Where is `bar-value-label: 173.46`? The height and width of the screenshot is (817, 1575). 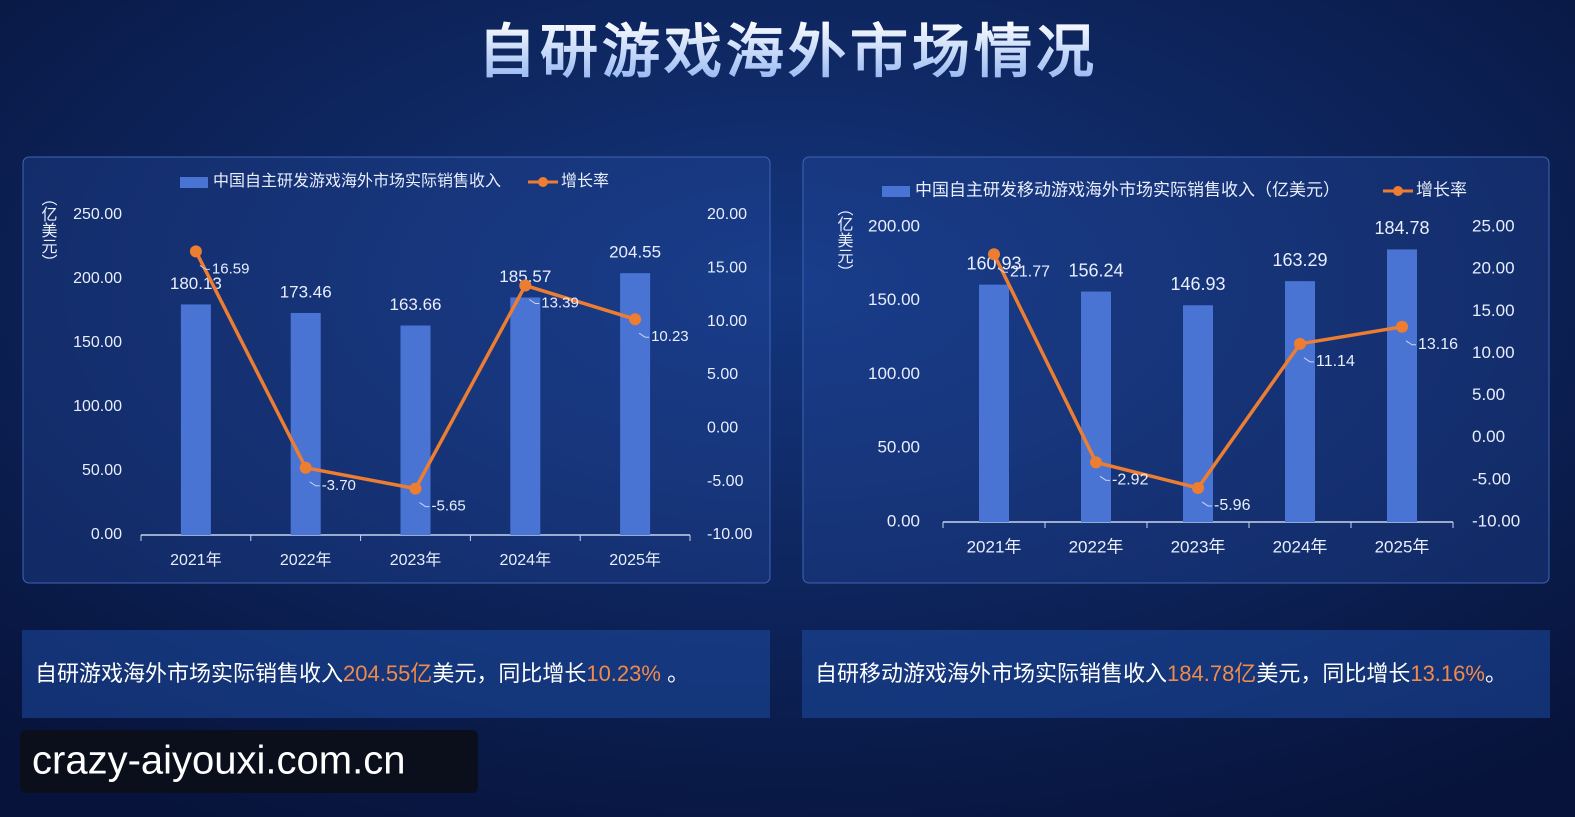 bar-value-label: 173.46 is located at coordinates (306, 291).